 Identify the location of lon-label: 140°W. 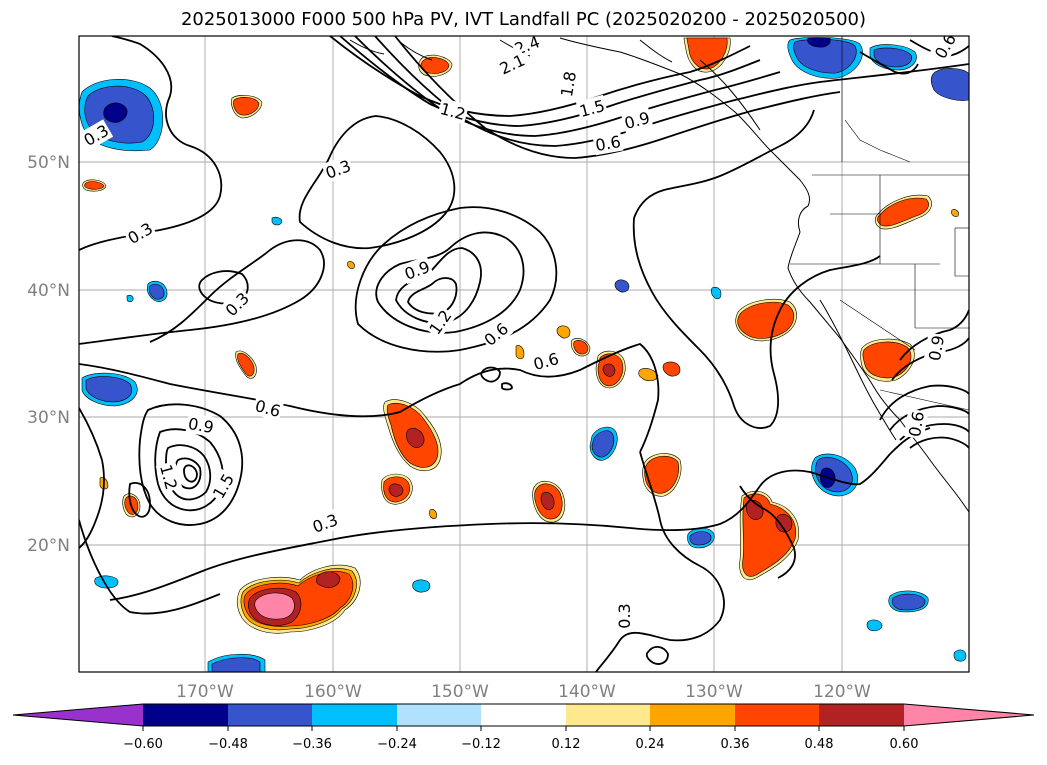
(587, 692).